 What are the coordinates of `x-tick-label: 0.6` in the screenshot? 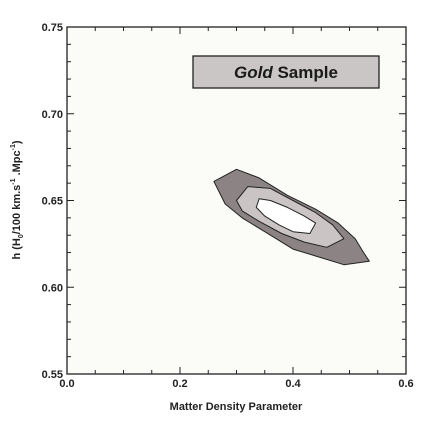 It's located at (405, 384).